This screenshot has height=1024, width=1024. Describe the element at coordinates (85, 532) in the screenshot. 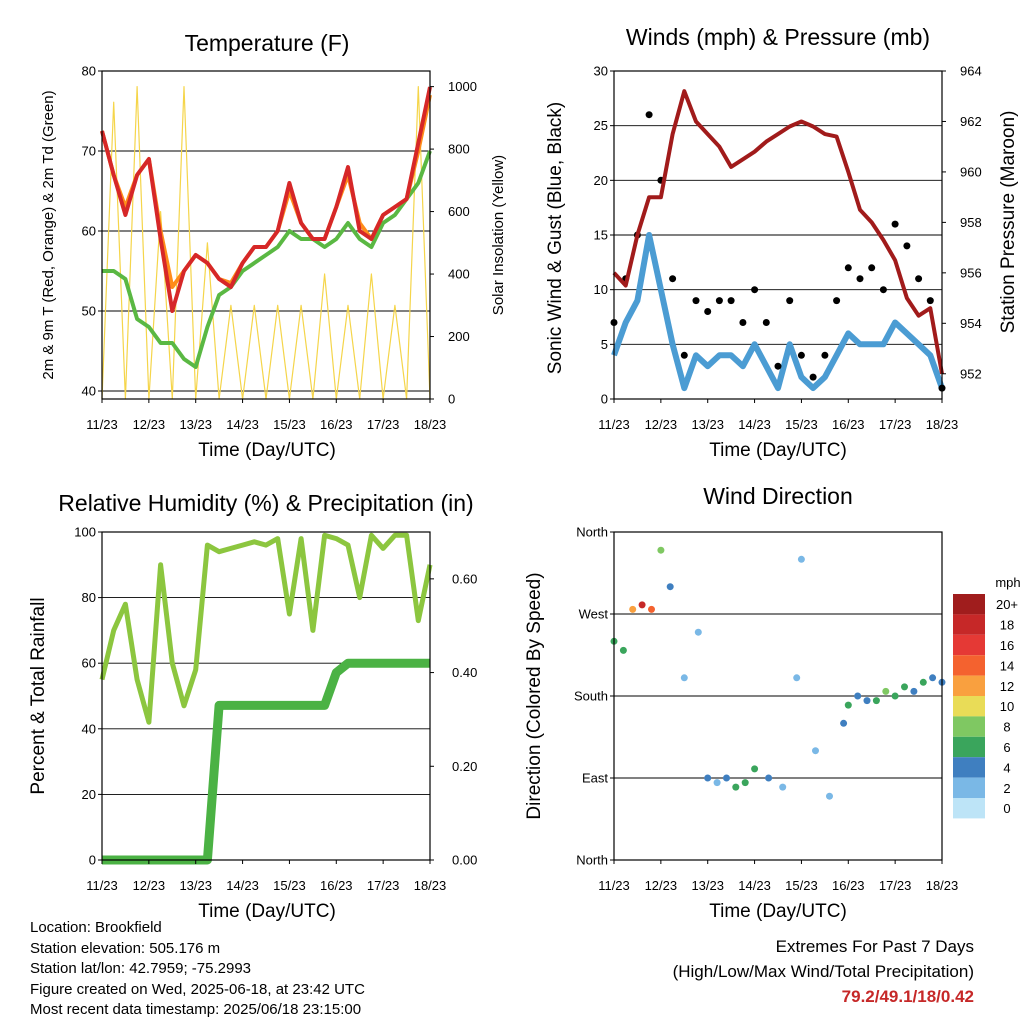

I see `y-tick-label: 100` at that location.